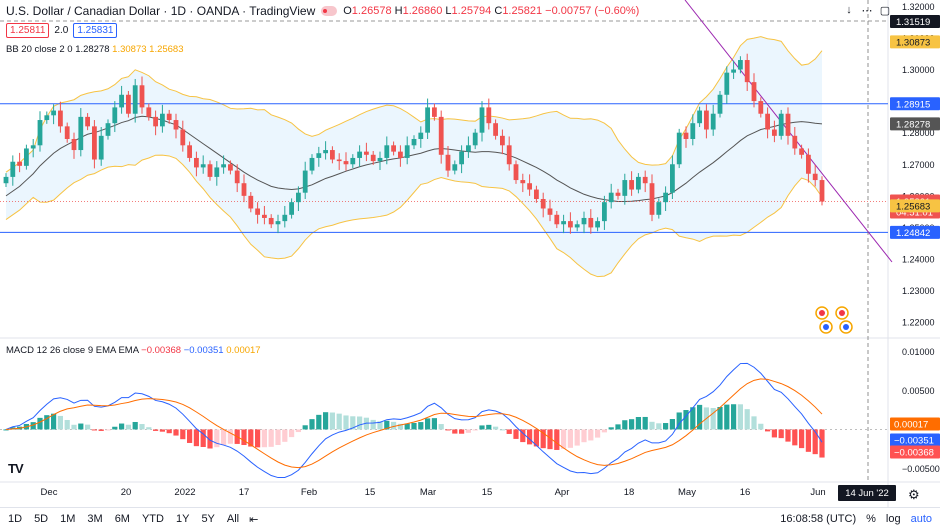 The height and width of the screenshot is (530, 940). I want to click on price-tick-label: 1.22000, so click(918, 323).